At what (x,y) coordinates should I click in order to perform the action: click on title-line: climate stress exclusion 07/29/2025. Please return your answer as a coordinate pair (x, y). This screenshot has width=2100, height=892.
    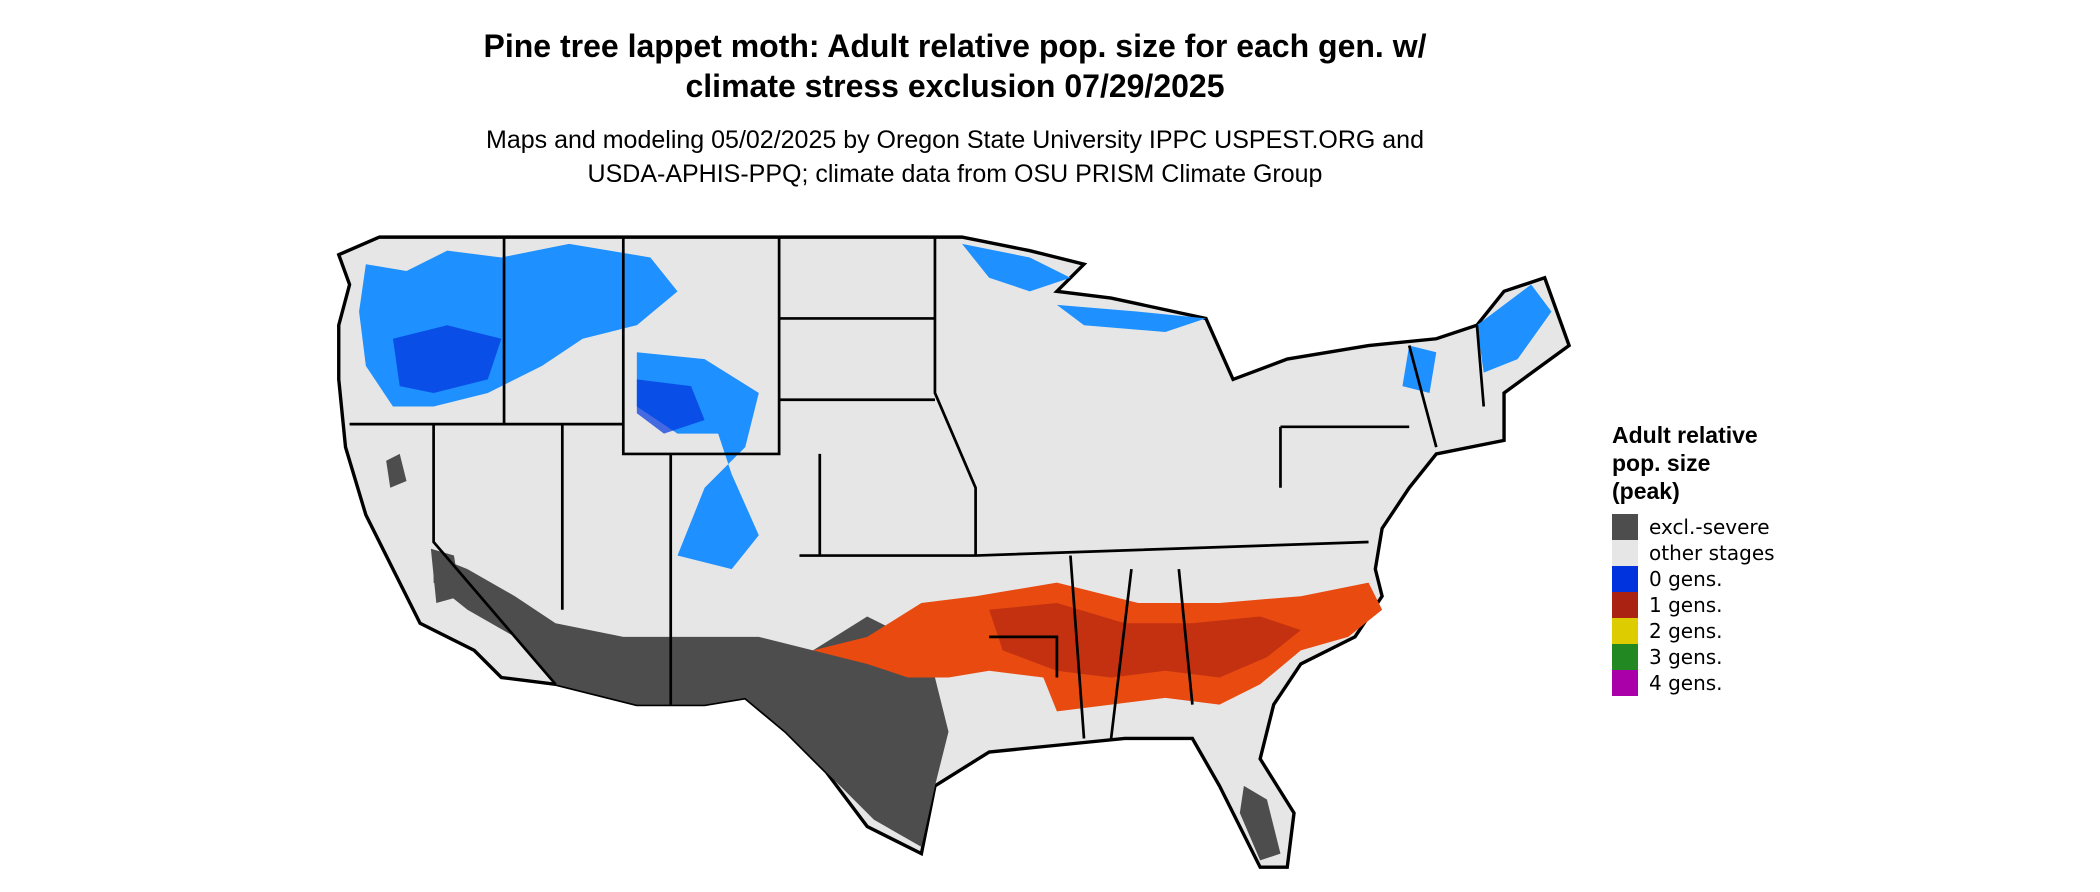
    Looking at the image, I should click on (954, 86).